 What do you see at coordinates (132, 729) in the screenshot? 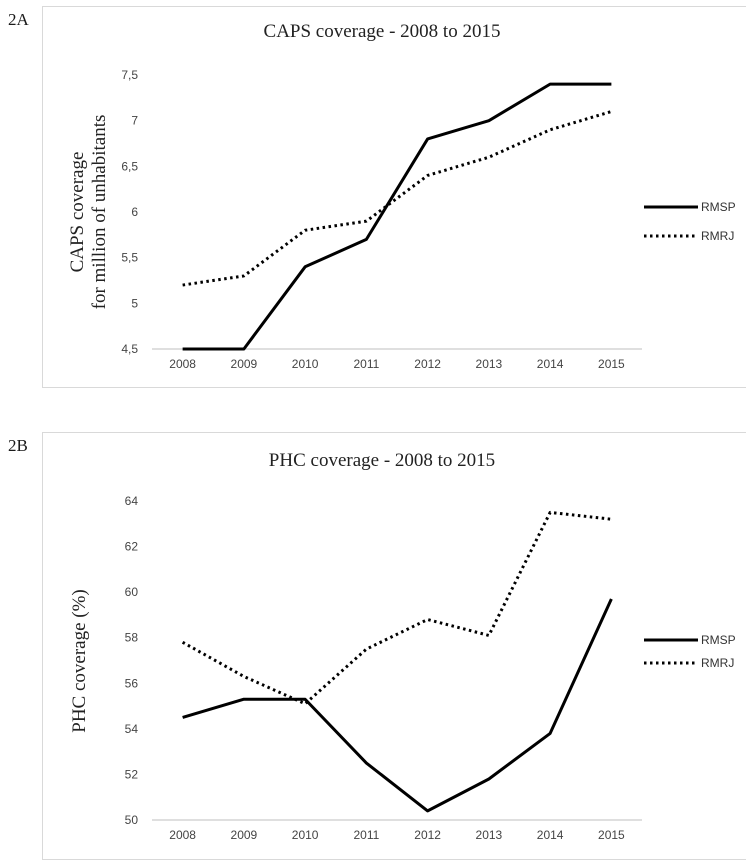
I see `y-tick-label: 54` at bounding box center [132, 729].